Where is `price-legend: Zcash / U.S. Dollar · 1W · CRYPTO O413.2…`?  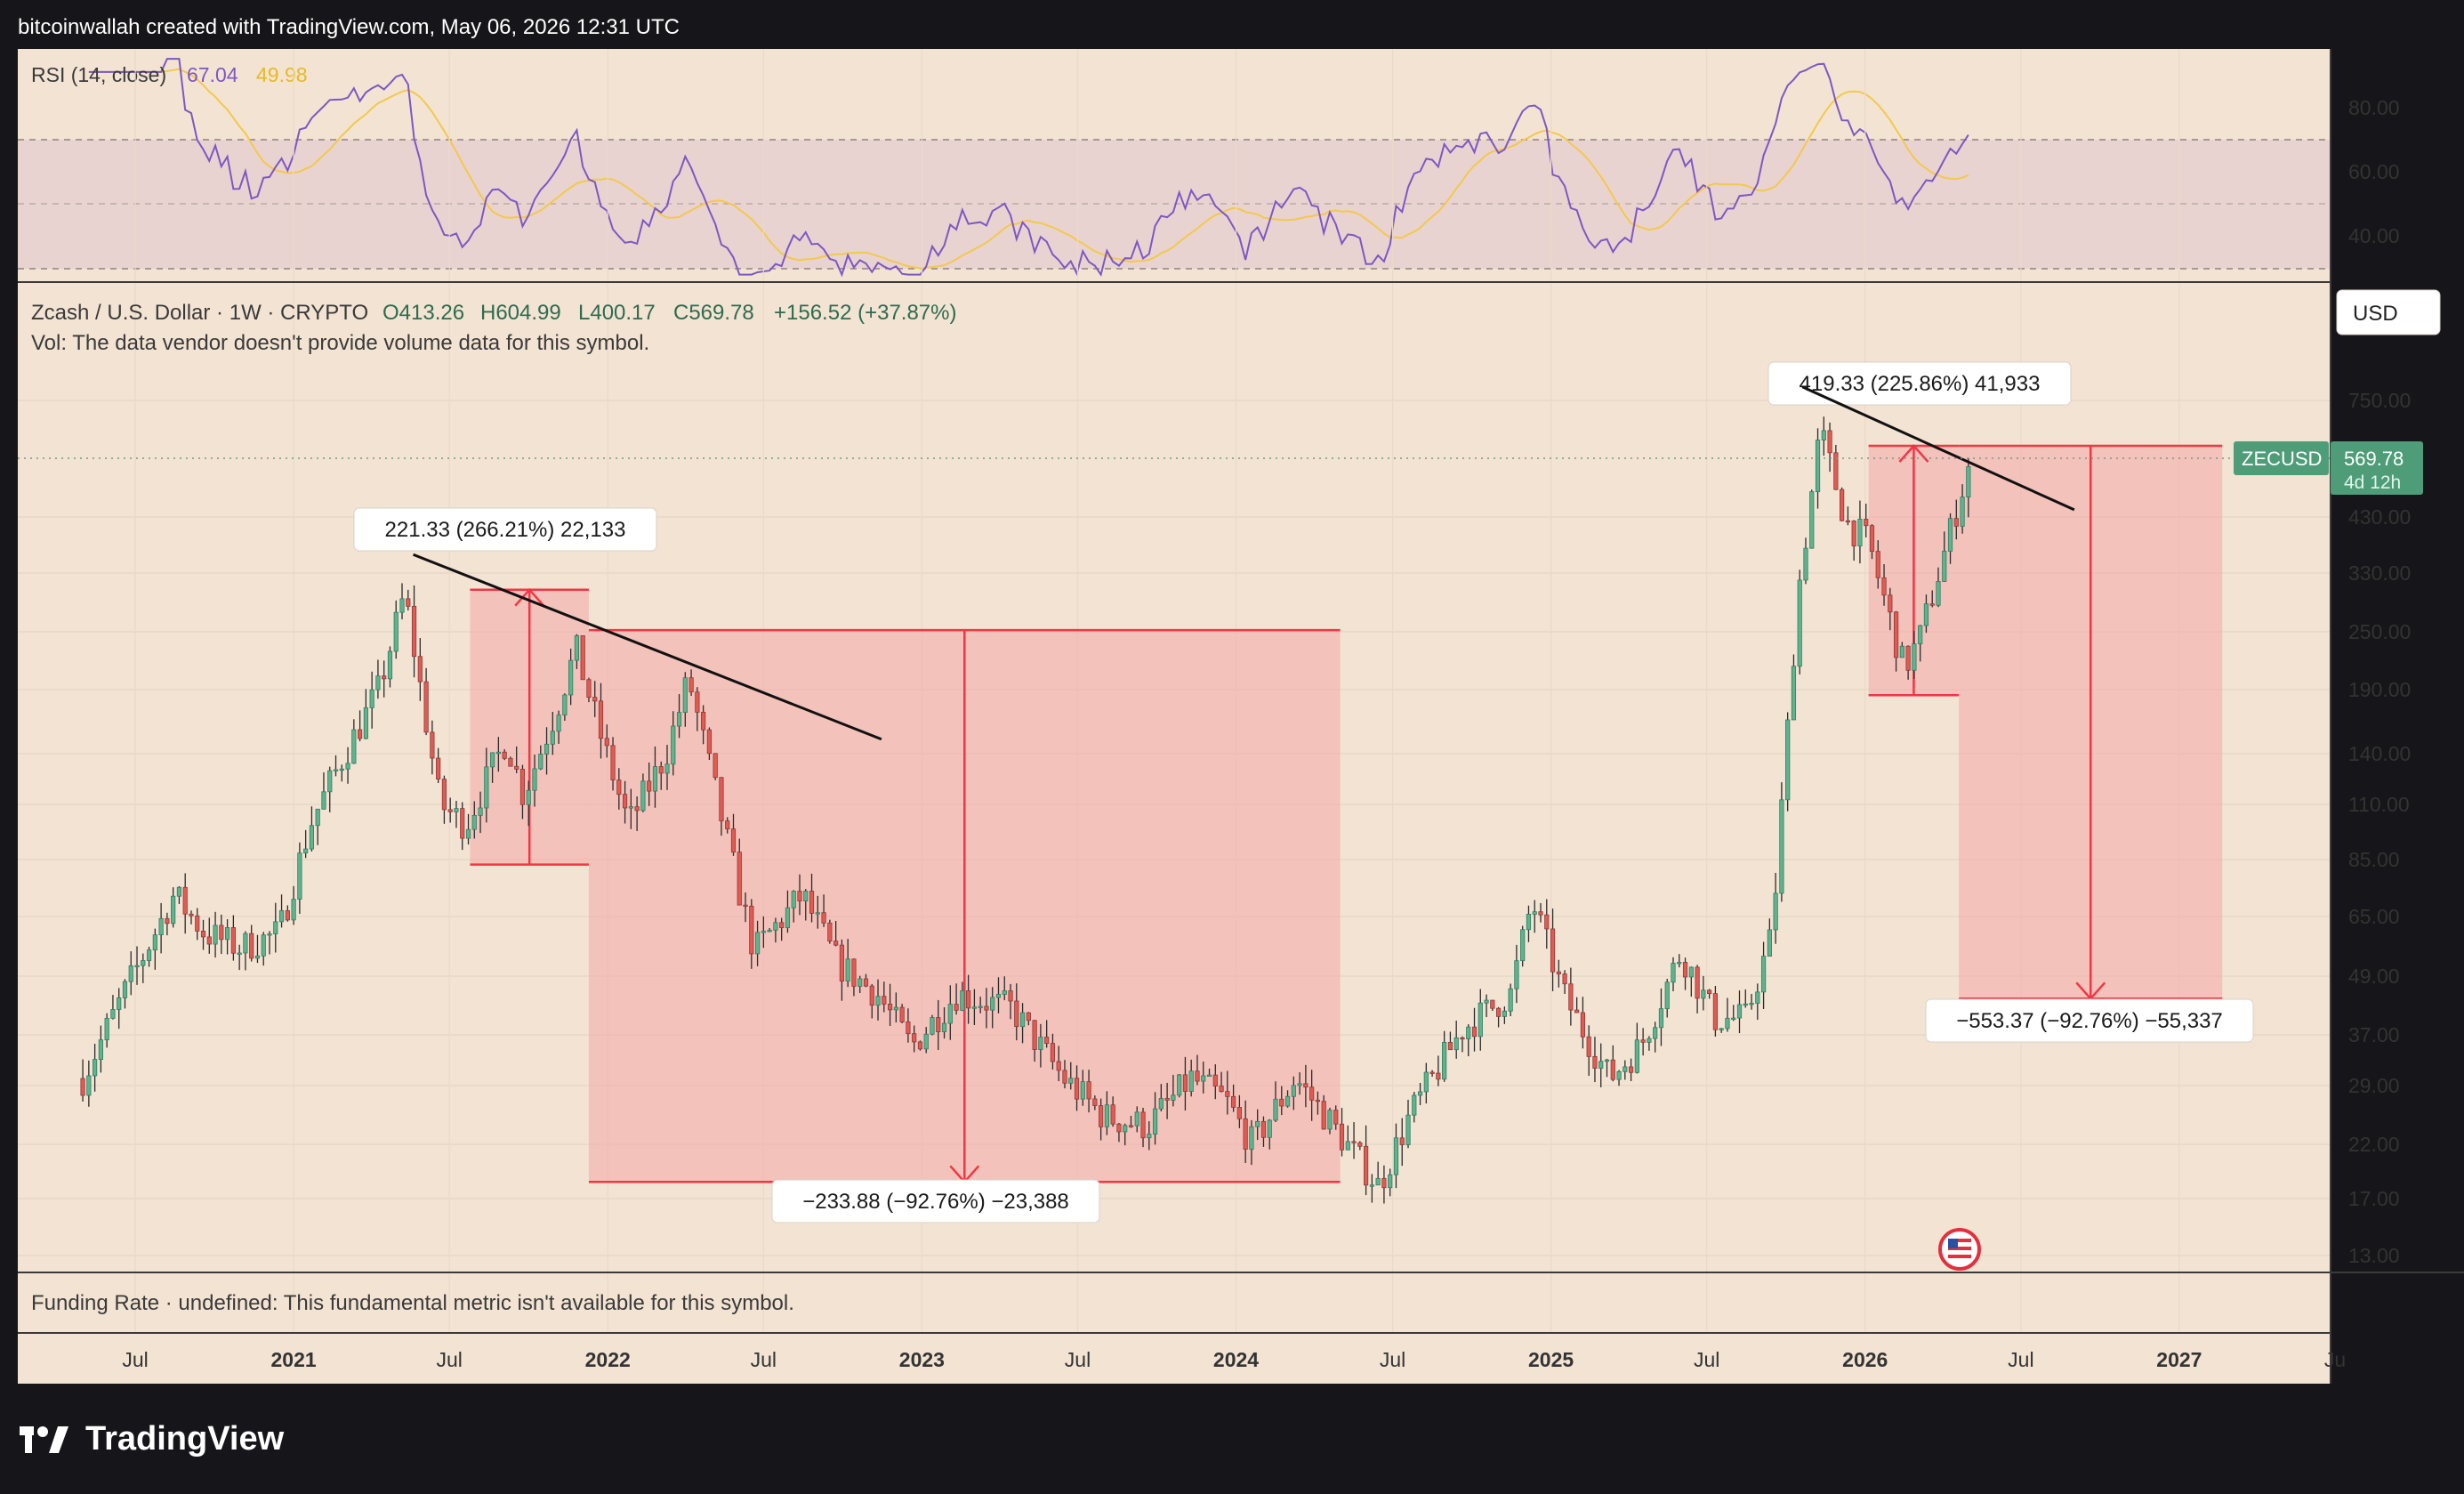 price-legend: Zcash / U.S. Dollar · 1W · CRYPTO O413.2… is located at coordinates (494, 328).